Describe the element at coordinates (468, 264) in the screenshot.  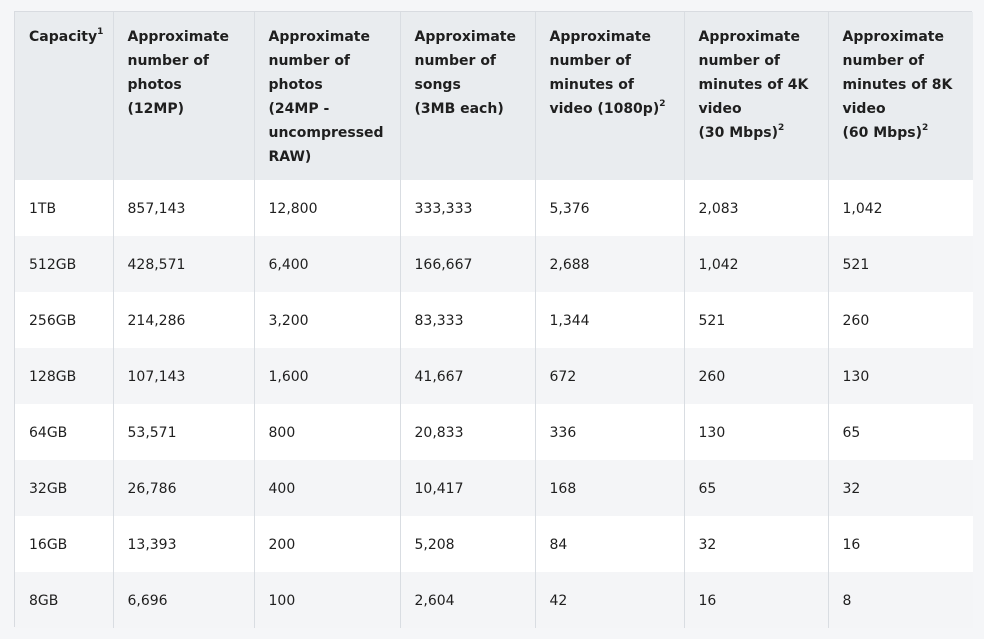
I see `songs-cell: 166,667` at that location.